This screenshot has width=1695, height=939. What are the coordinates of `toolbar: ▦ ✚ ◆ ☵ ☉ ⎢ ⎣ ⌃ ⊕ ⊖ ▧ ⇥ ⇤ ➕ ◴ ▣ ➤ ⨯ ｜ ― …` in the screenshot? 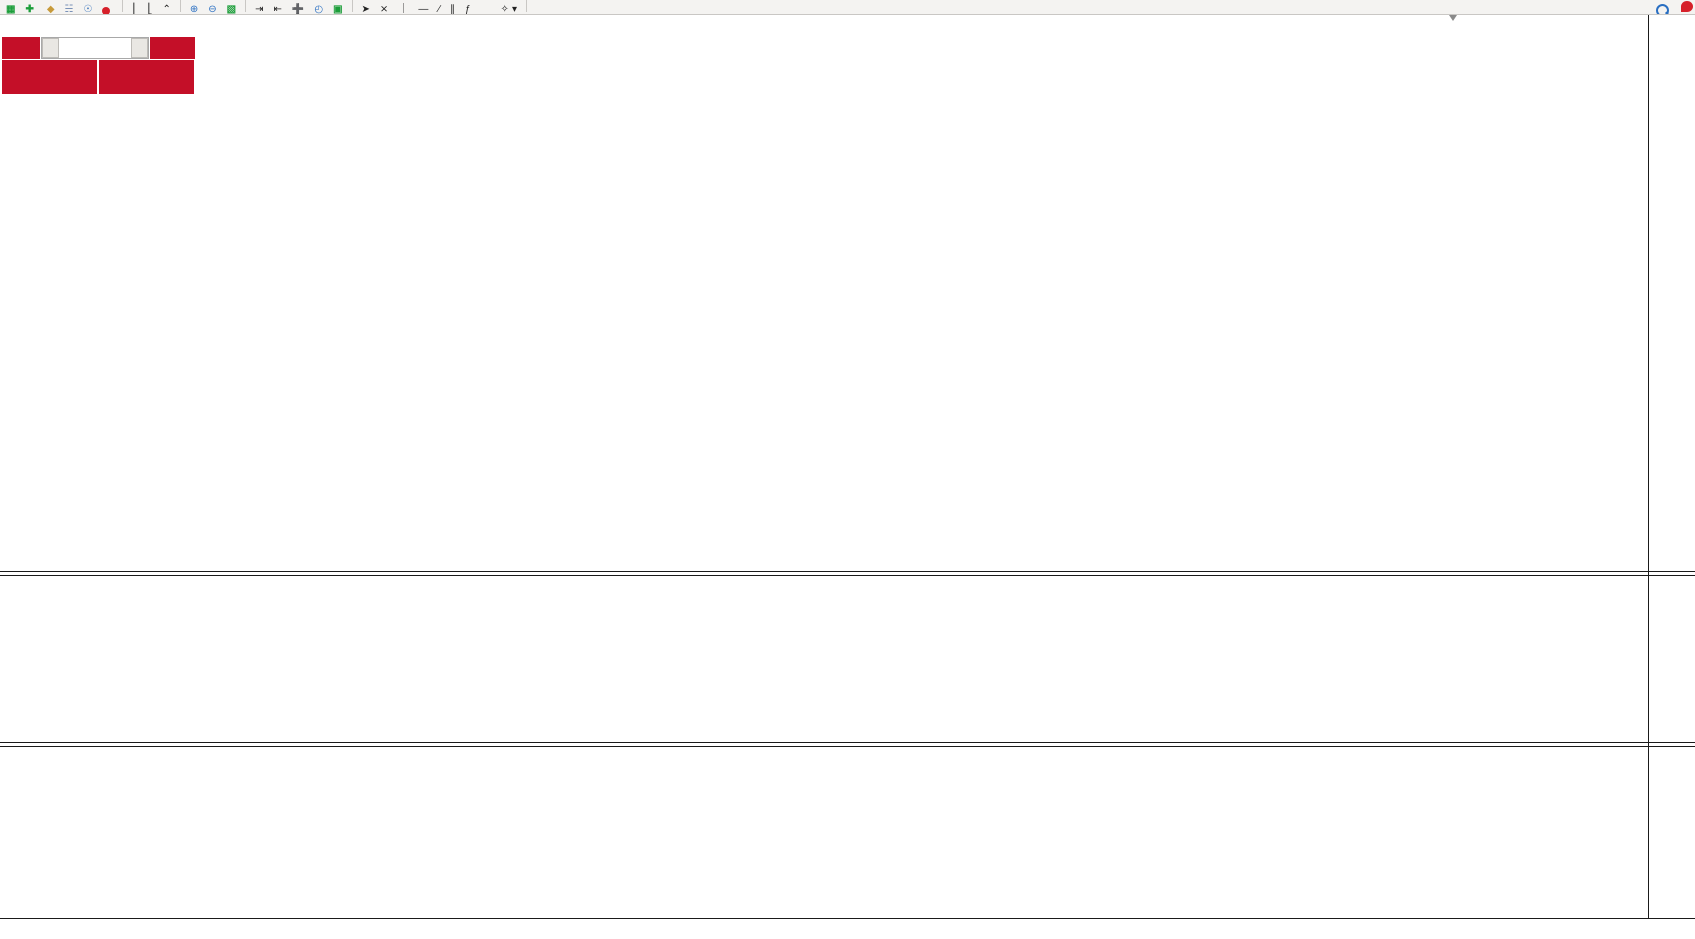 It's located at (847, 7).